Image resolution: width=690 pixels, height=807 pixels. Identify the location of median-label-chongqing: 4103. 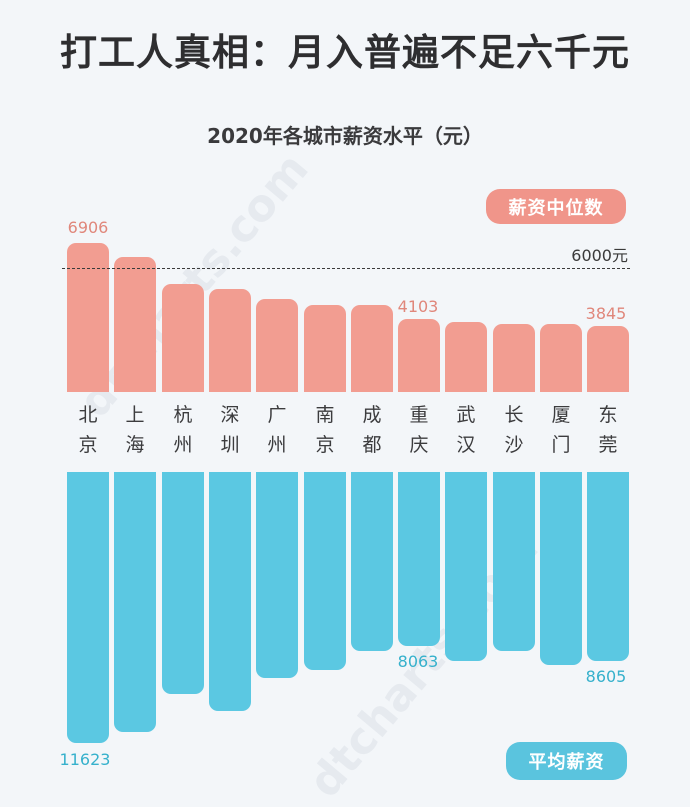
(418, 306).